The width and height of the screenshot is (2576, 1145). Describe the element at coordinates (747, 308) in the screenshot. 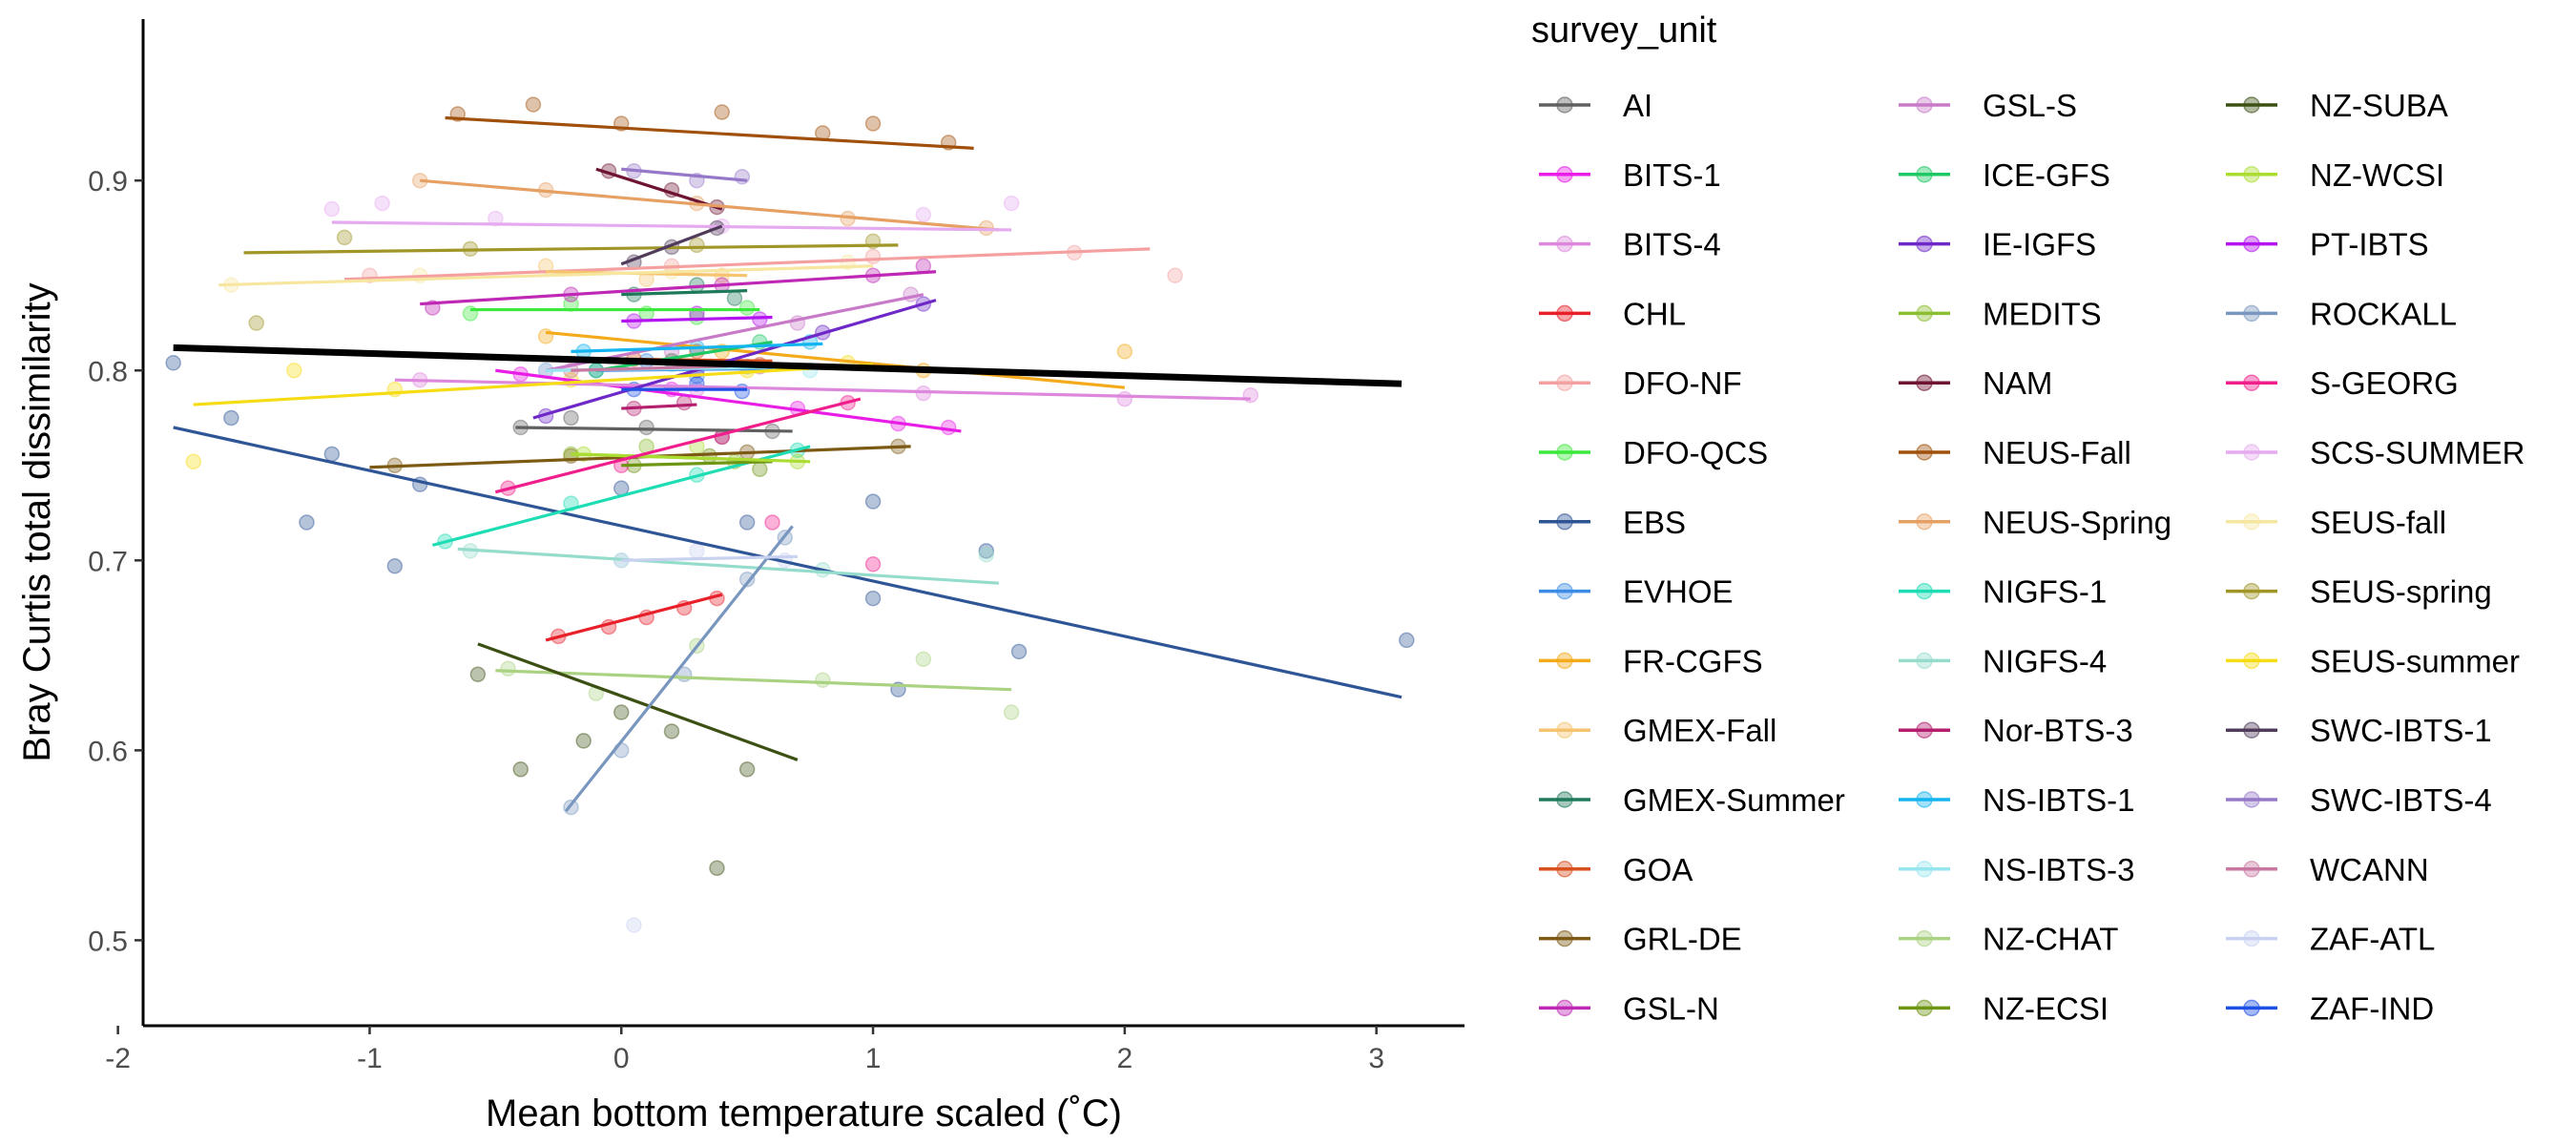

I see `data-point-dfo-qcs` at that location.